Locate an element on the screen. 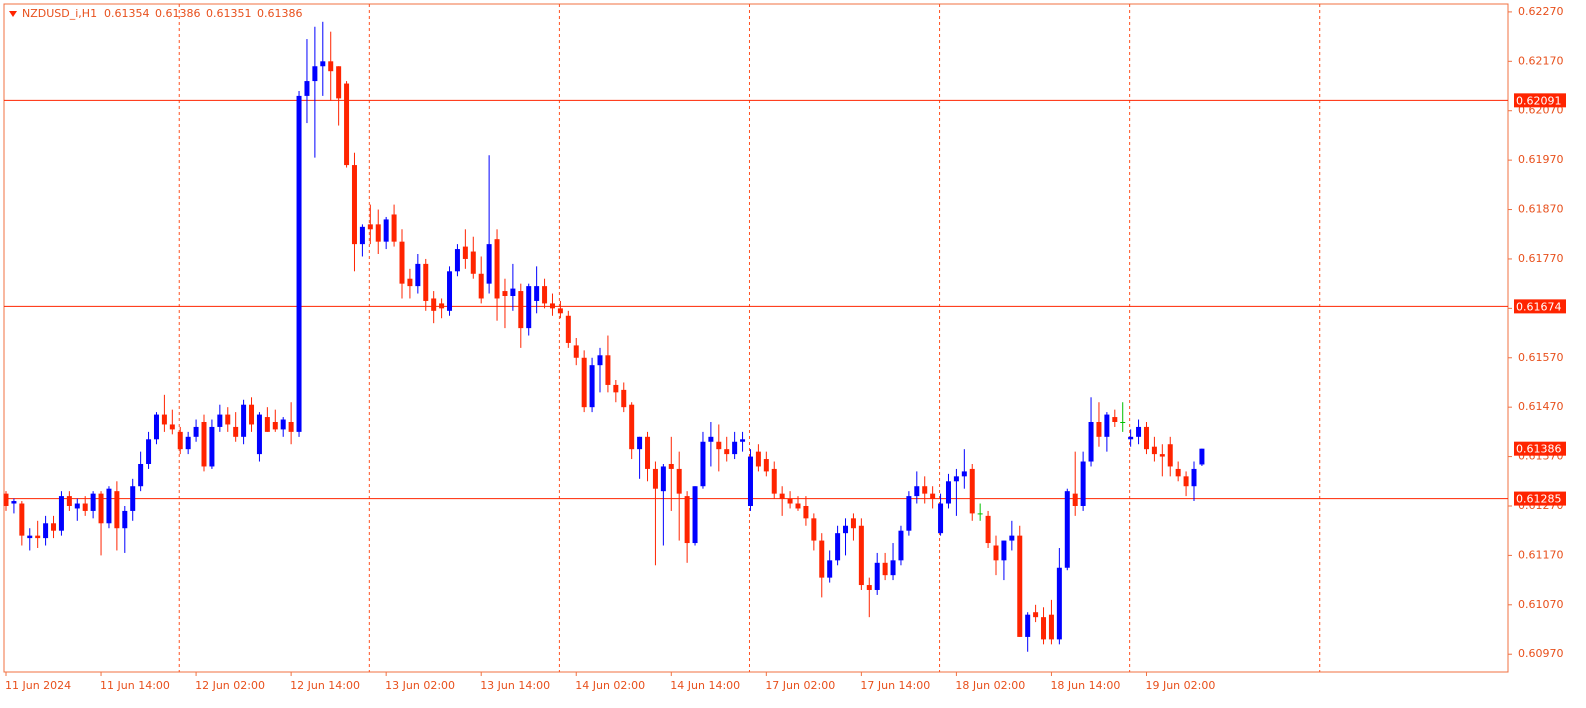 This screenshot has height=708, width=1586. x-tick-label: 13 Jun 14:00 is located at coordinates (515, 685).